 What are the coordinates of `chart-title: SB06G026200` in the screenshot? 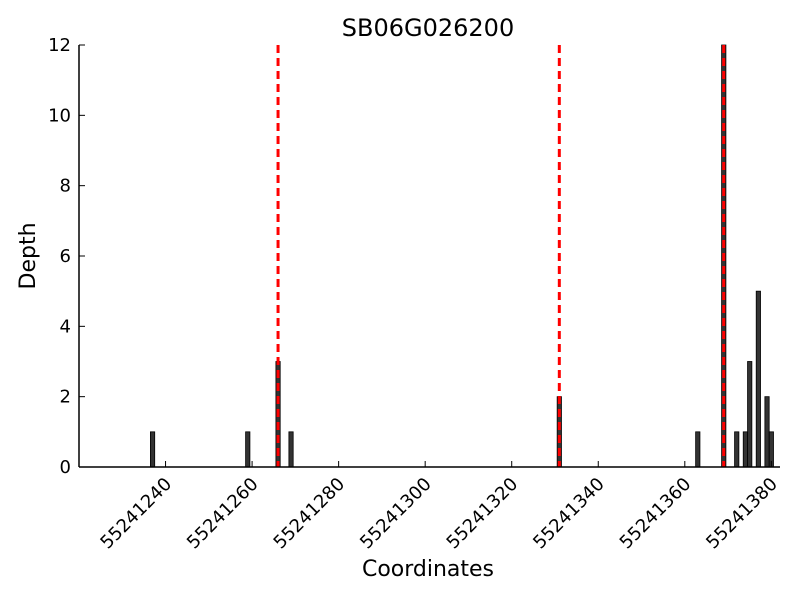 It's located at (428, 28).